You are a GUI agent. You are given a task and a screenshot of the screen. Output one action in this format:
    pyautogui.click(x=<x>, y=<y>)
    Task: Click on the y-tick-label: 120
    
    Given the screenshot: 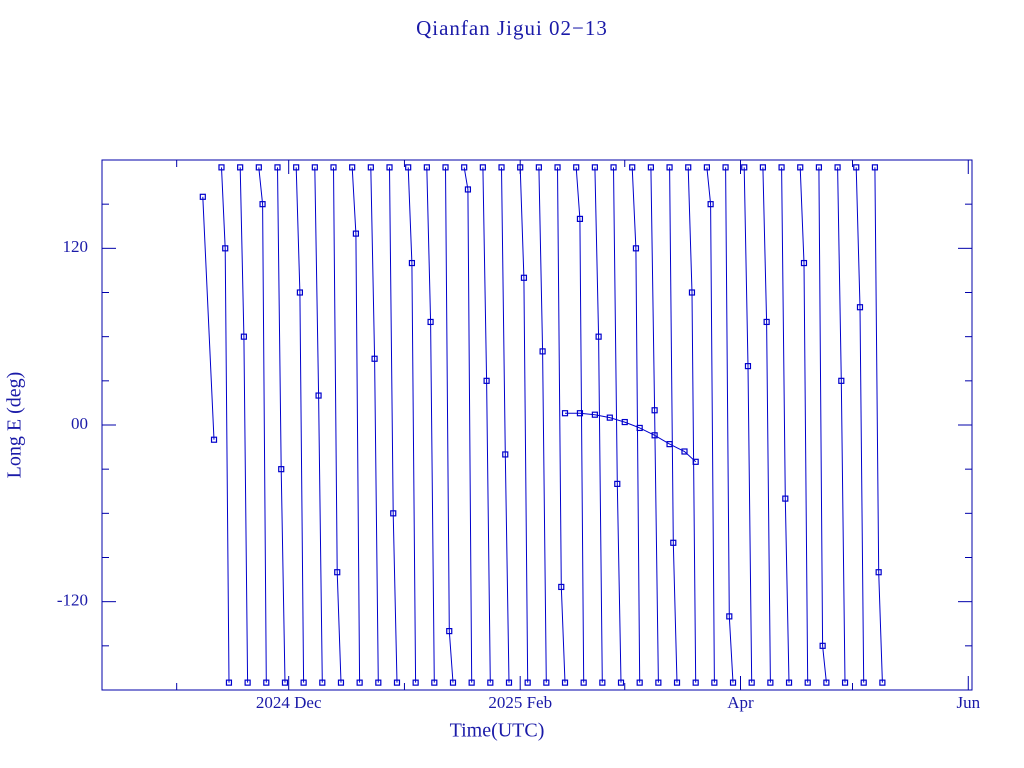 What is the action you would take?
    pyautogui.click(x=76, y=246)
    